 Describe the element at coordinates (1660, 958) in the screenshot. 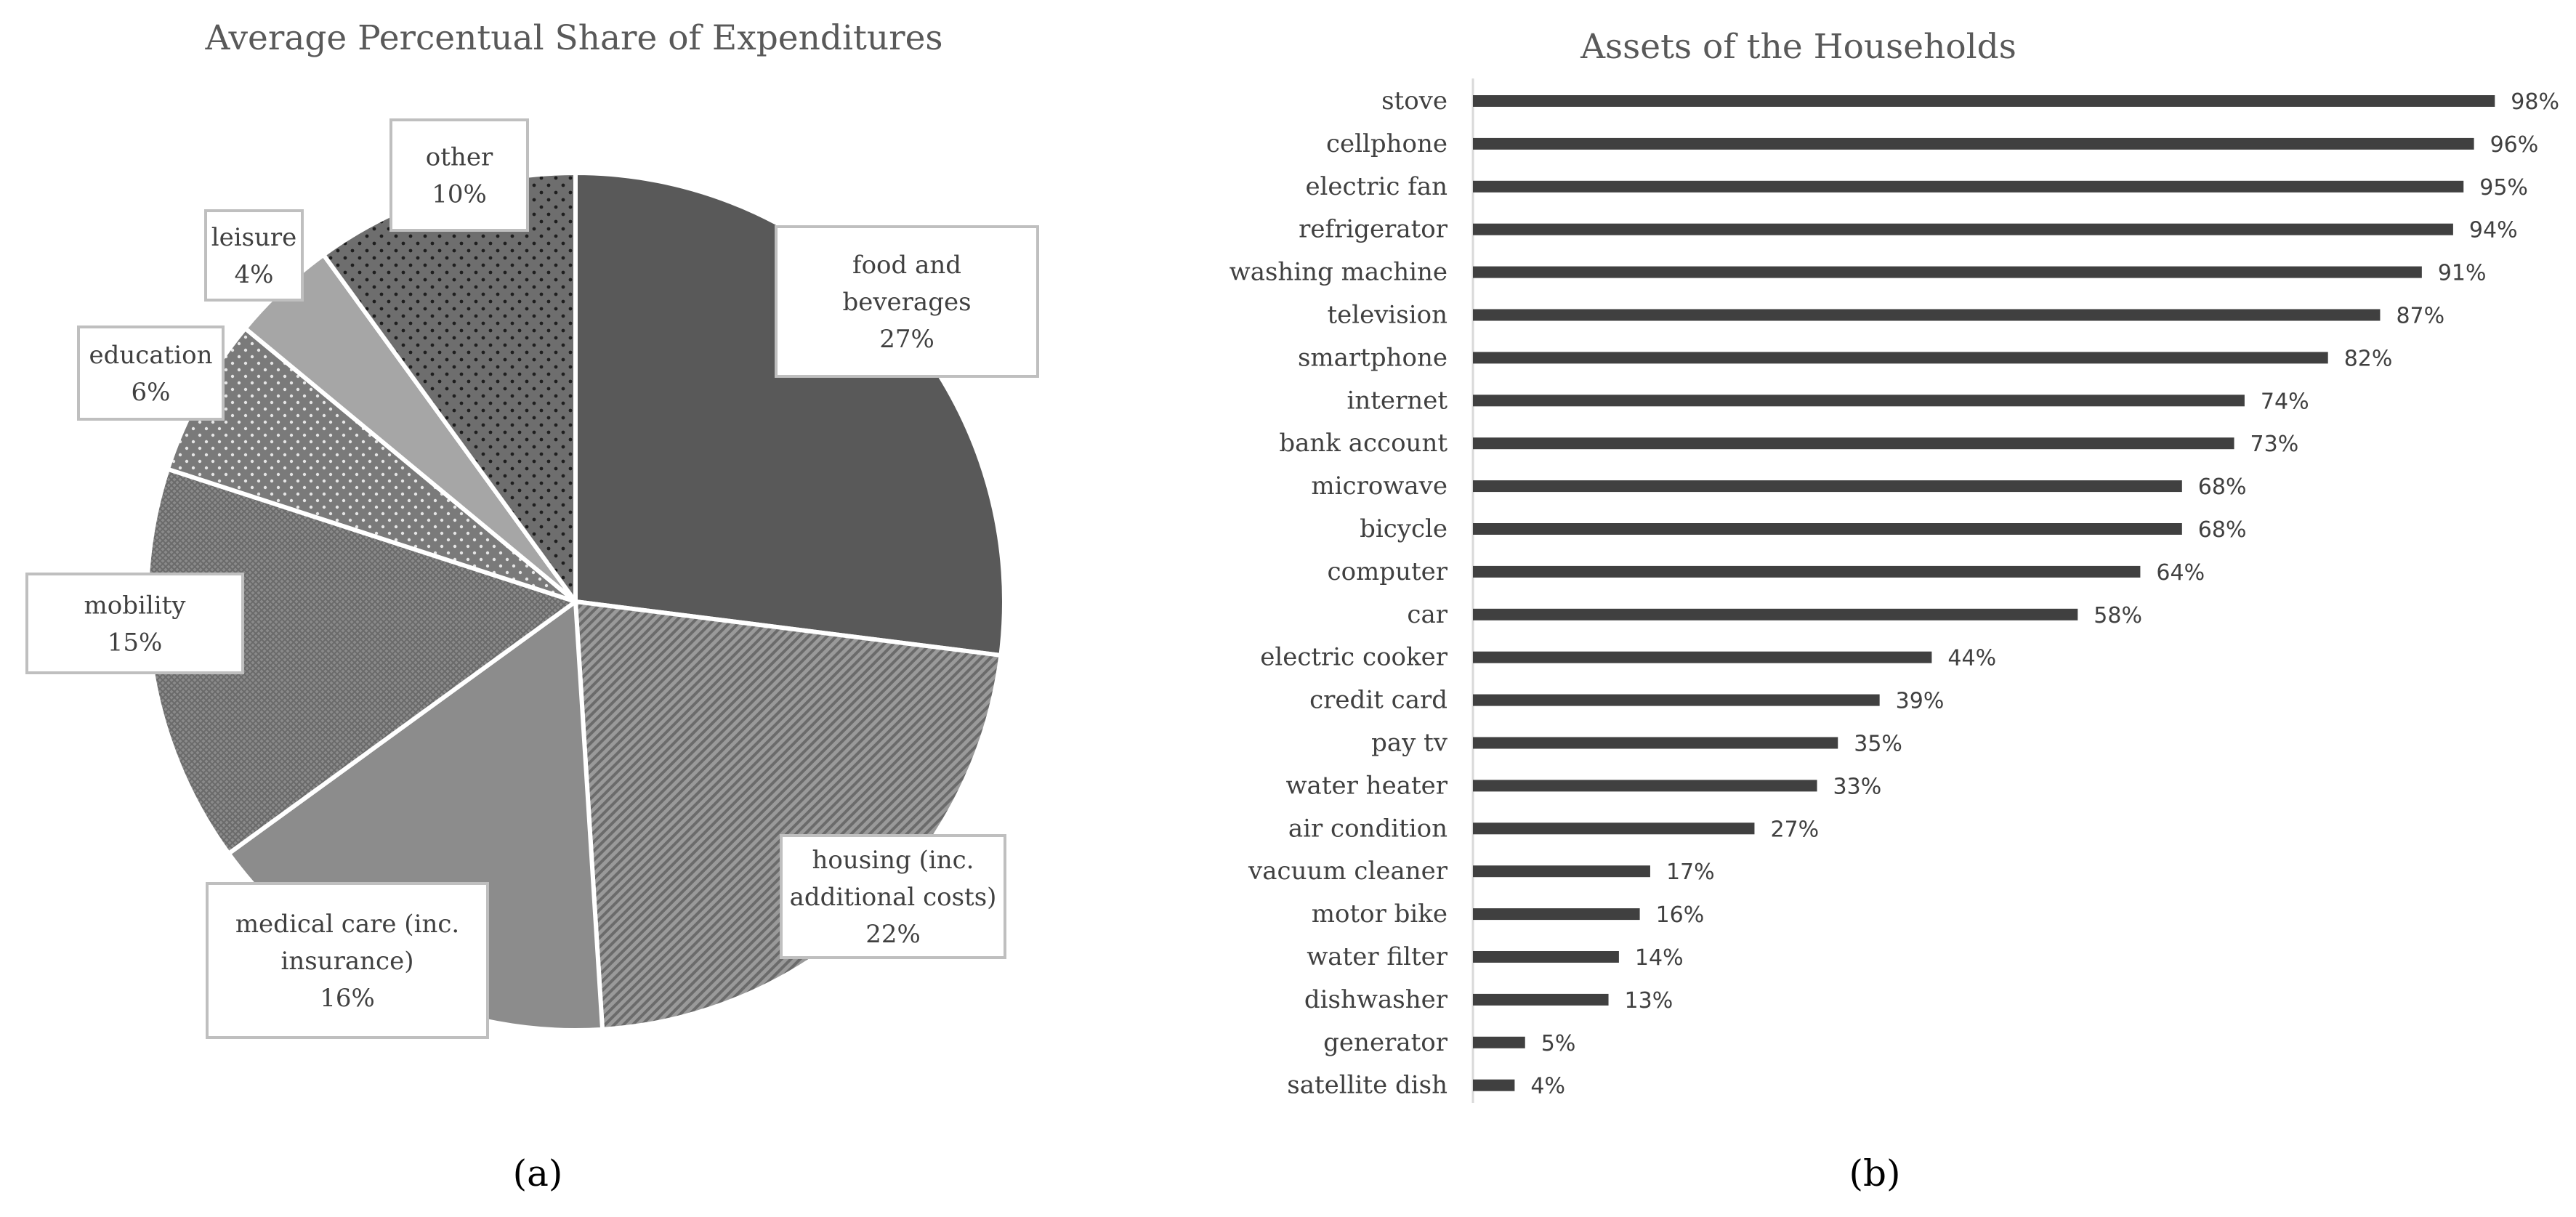

I see `bar-value-label: 14%` at that location.